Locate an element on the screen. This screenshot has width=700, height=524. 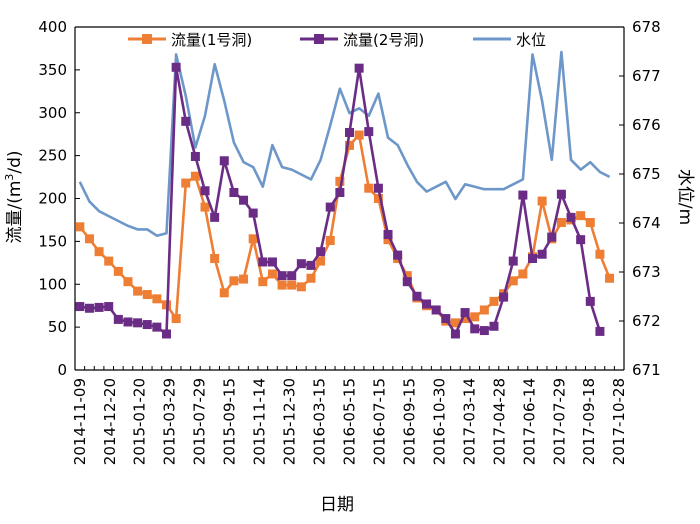
legend-item-level: 水位 is located at coordinates (509, 40).